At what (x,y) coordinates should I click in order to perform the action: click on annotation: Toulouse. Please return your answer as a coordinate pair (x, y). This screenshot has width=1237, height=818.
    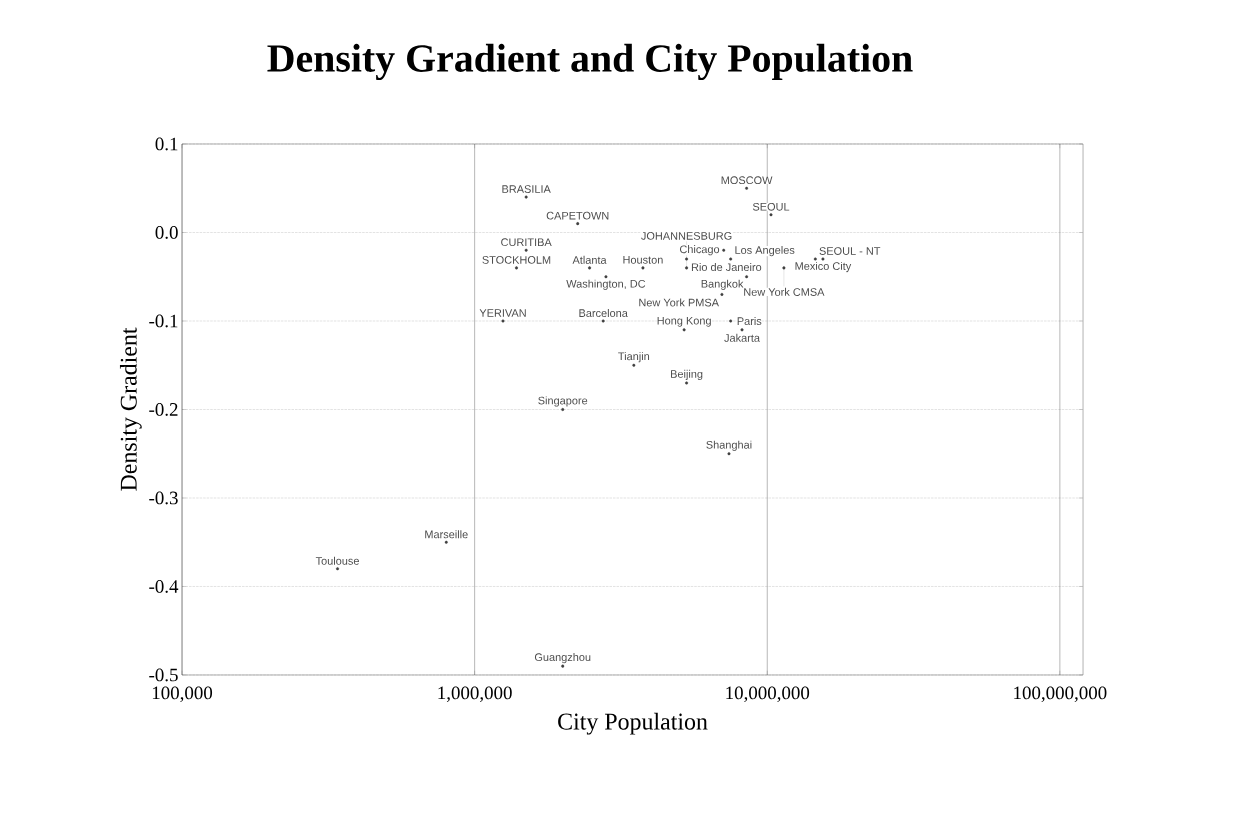
    Looking at the image, I should click on (337, 560).